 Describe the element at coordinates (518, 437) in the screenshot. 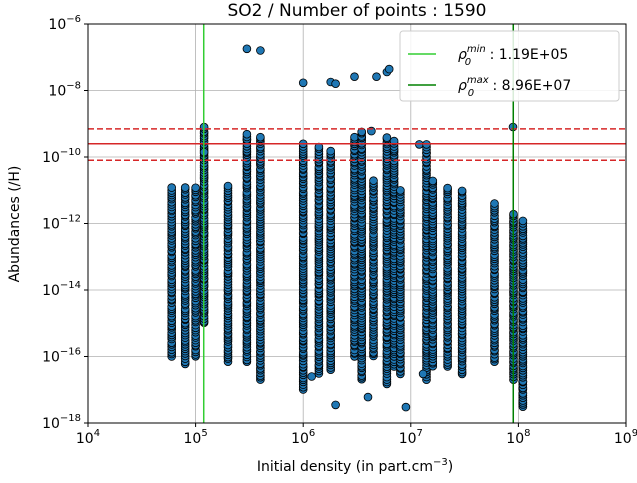

I see `x-tick-label: 10⁸` at that location.